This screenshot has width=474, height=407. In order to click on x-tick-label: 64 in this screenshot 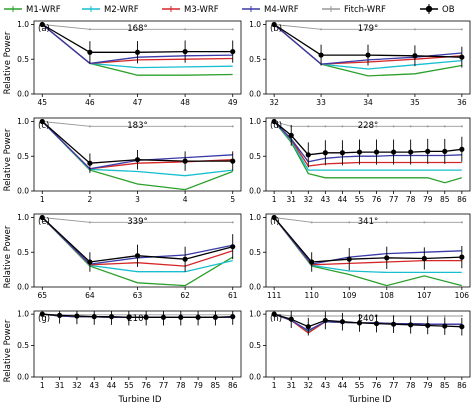, I will do `click(90, 295)`.